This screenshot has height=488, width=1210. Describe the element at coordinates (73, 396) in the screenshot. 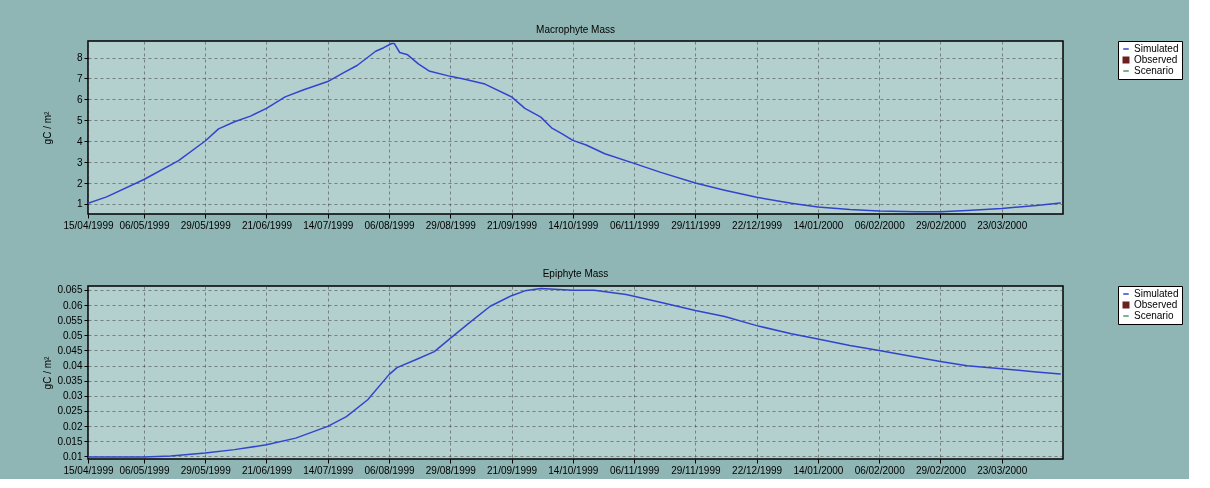

I see `y-tick-label: 0.03` at that location.